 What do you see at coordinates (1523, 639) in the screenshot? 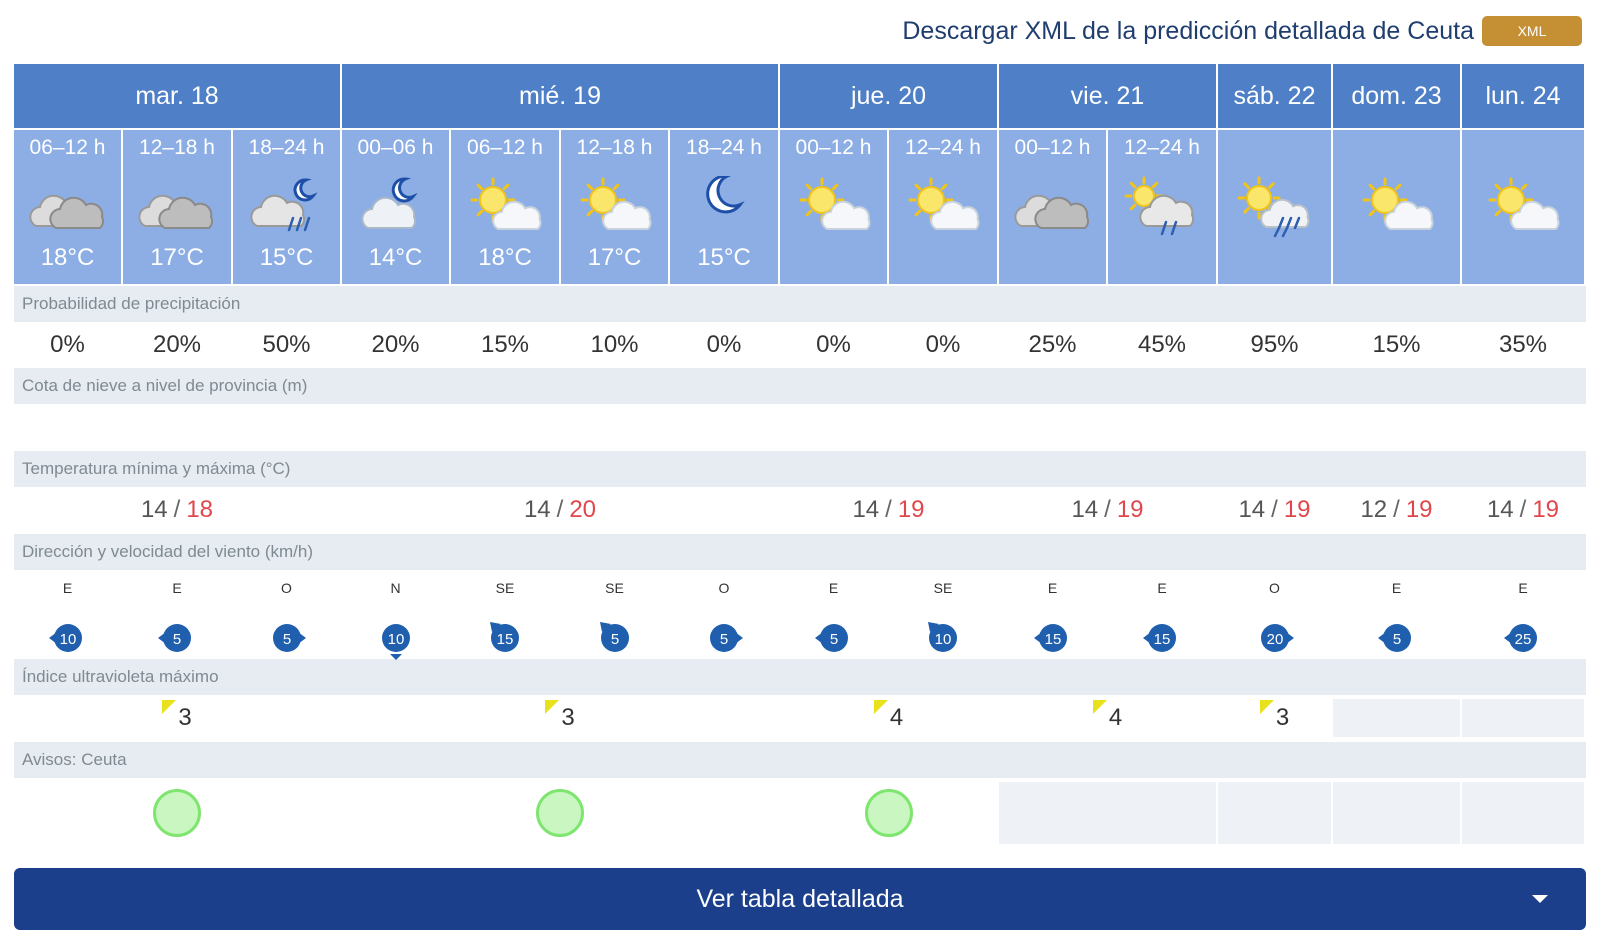
I see `svg-text: 25` at bounding box center [1523, 639].